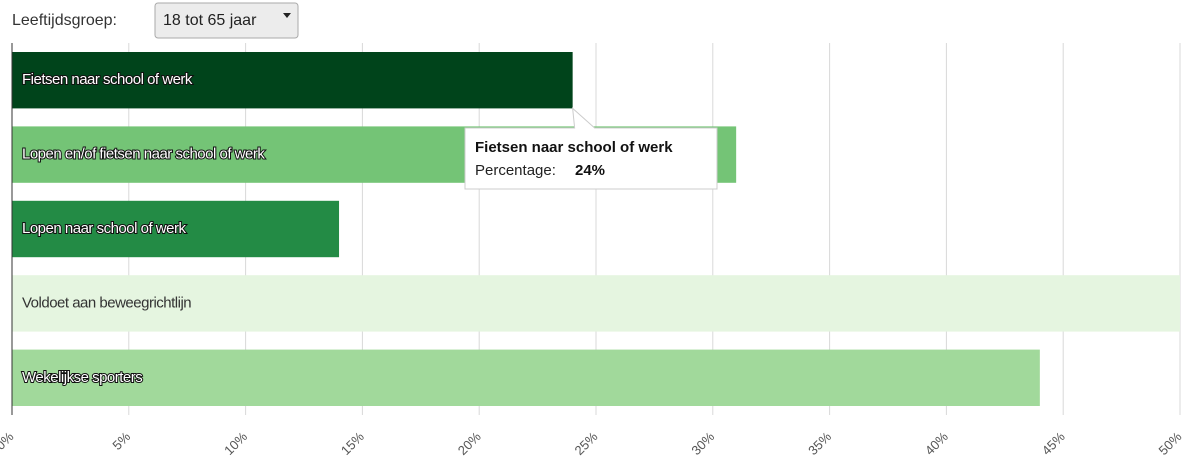 This screenshot has width=1186, height=461. What do you see at coordinates (819, 443) in the screenshot?
I see `x-tick-label: 35%` at bounding box center [819, 443].